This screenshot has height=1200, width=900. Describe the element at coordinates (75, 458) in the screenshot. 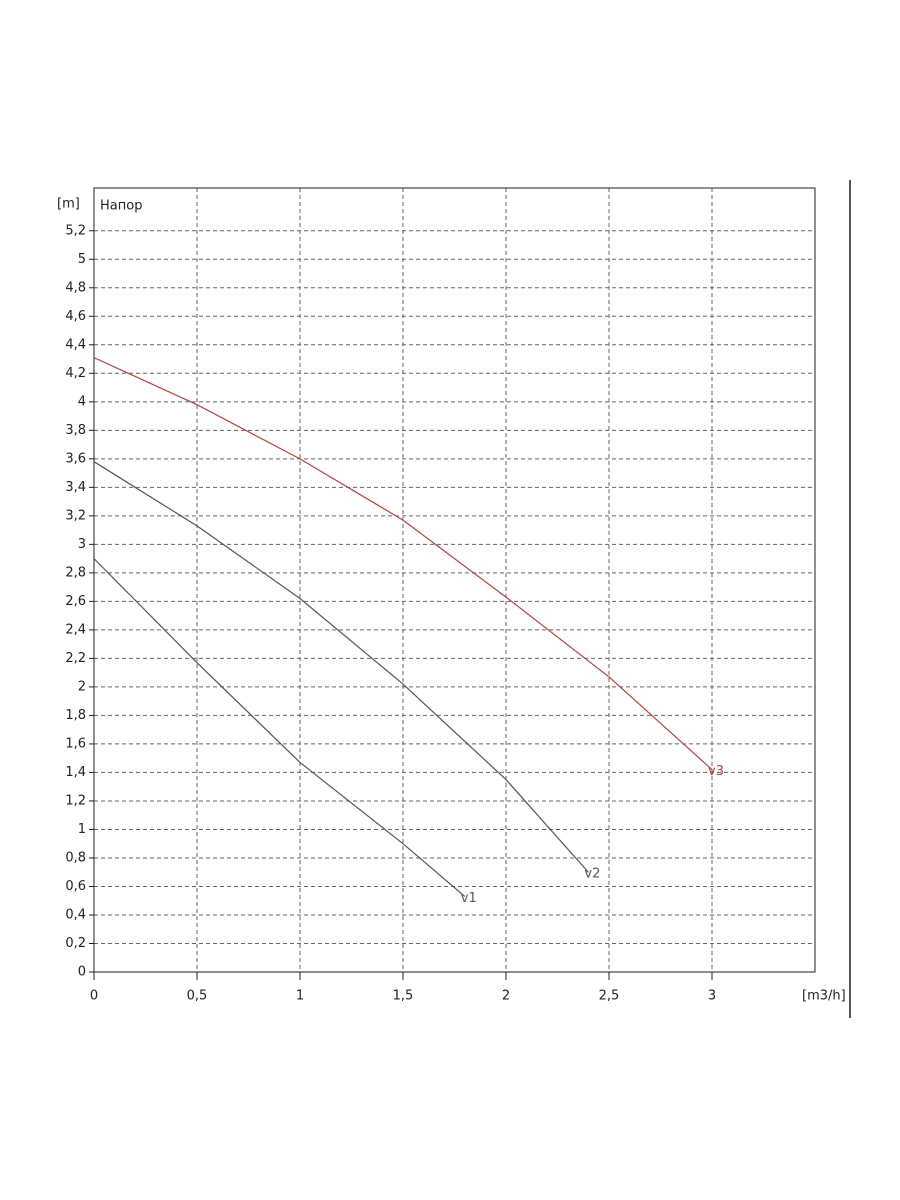

I see `y-tick-label: 3,6` at that location.